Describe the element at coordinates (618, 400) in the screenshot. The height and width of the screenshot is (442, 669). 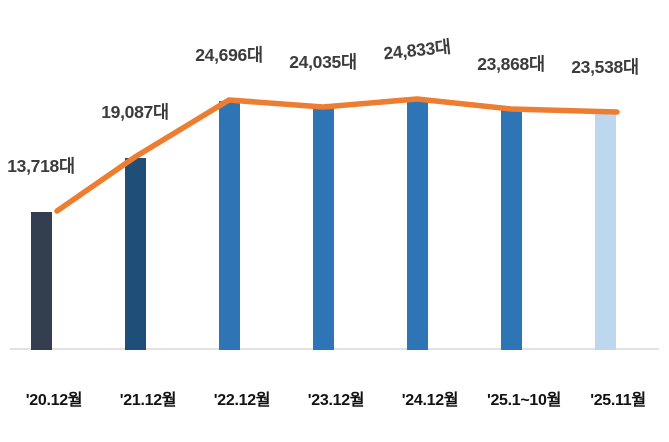
I see `x-axis-label: '25.11월` at that location.